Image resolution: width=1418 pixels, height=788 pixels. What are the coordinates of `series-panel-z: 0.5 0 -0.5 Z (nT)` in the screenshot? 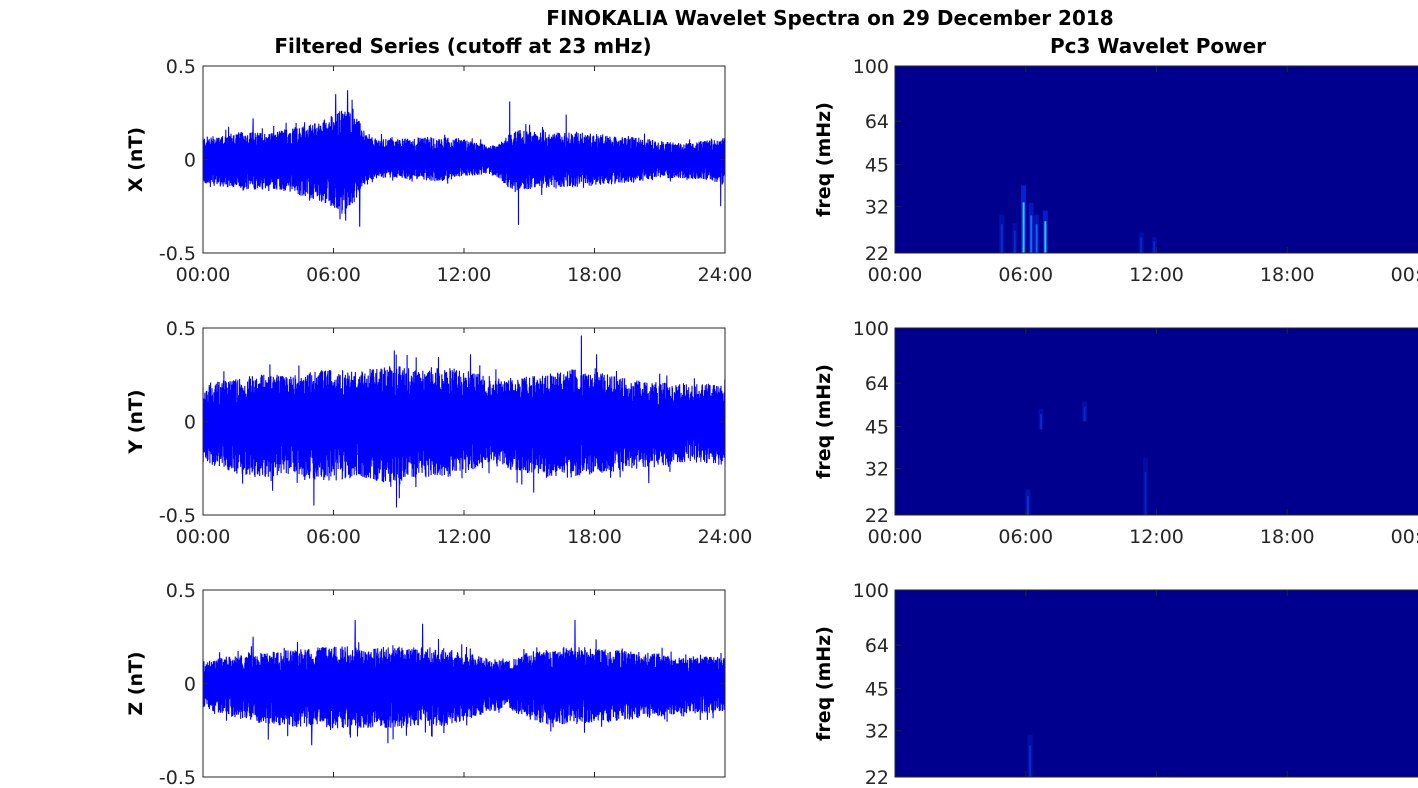 It's located at (425, 684).